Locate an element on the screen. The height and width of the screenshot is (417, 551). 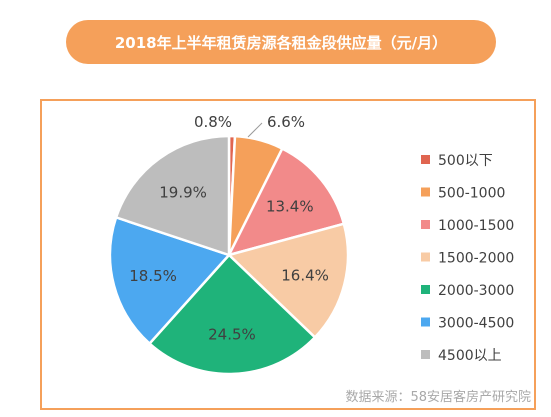
legend-label: 3000-4500 is located at coordinates (476, 324).